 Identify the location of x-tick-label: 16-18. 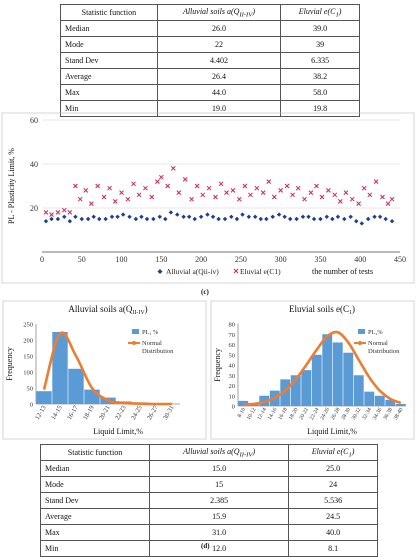
(283, 414).